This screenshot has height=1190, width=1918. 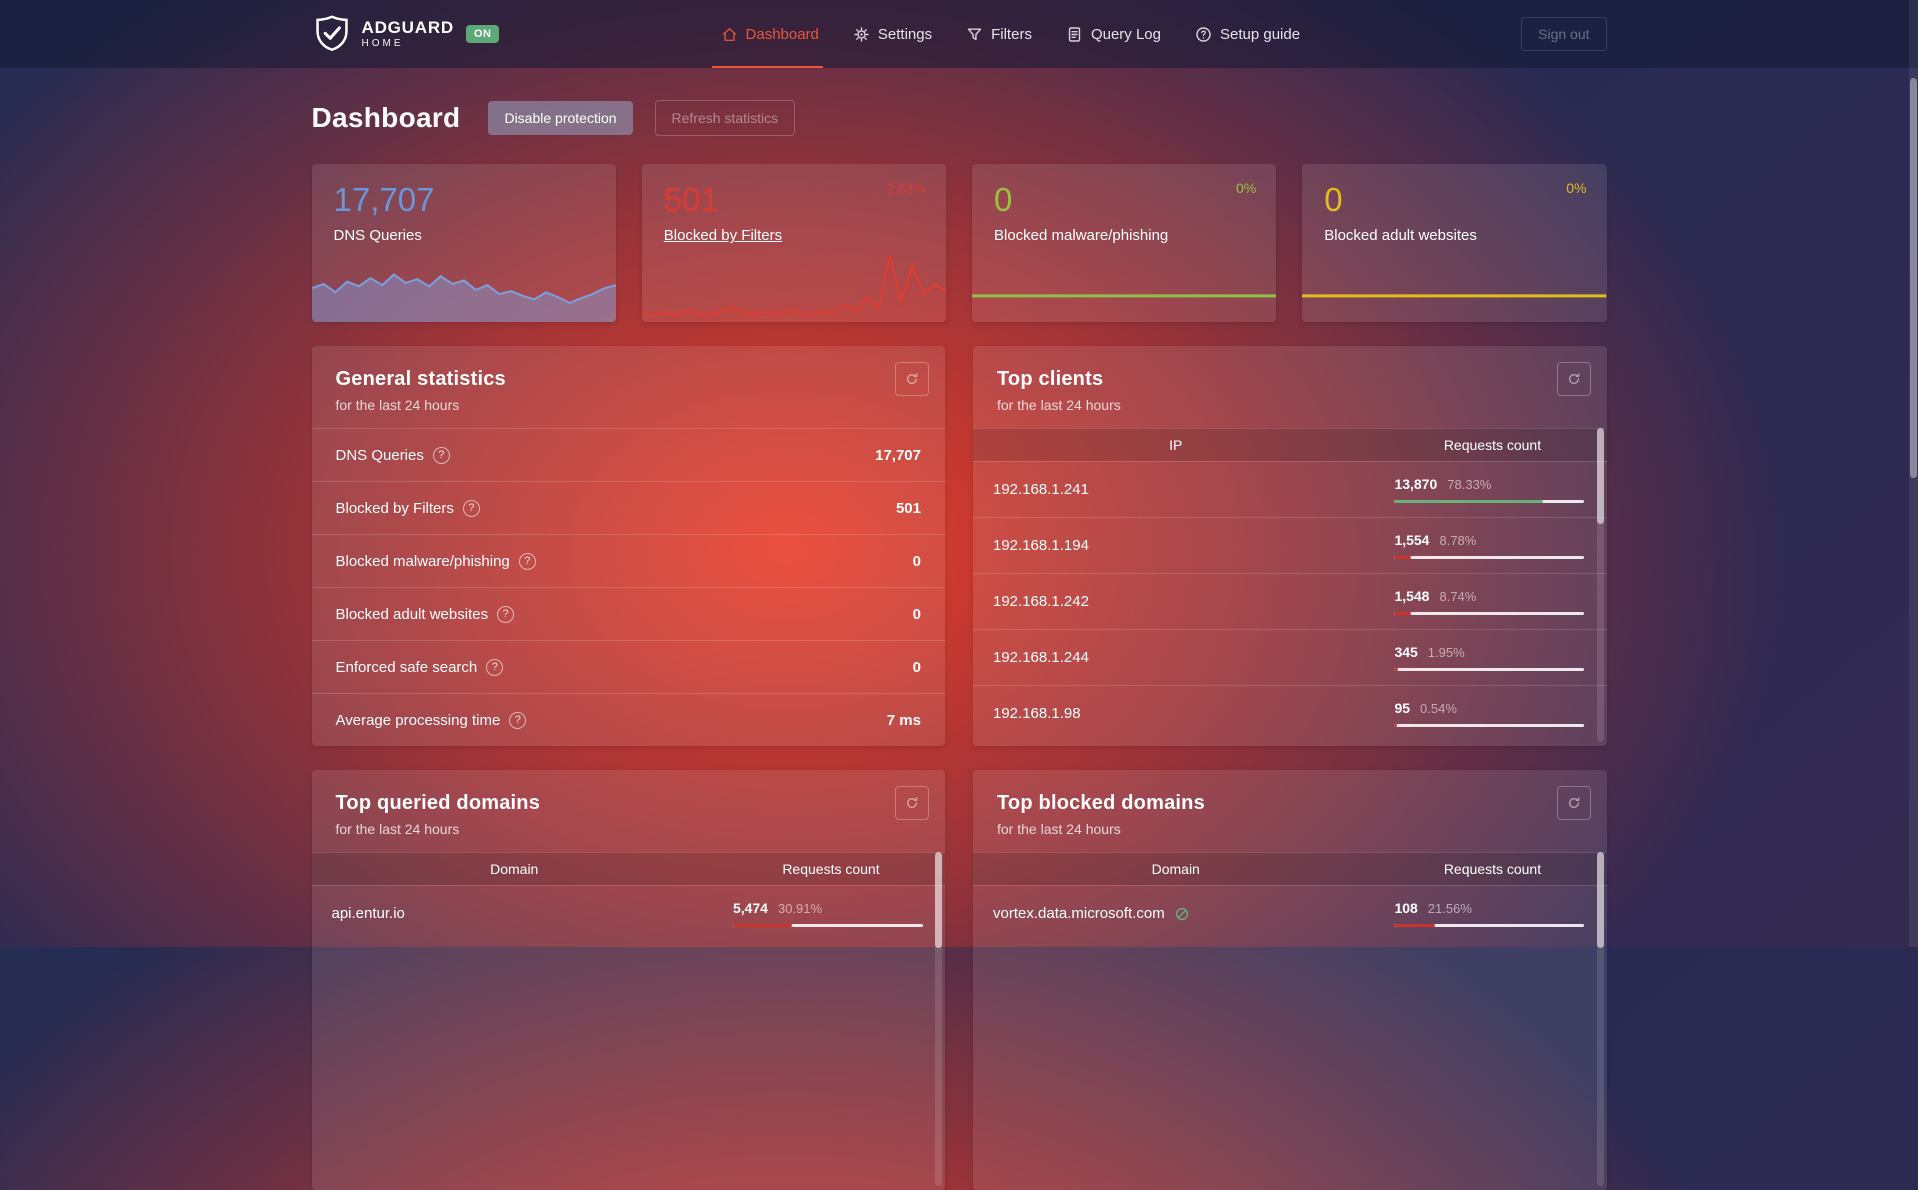 I want to click on top-queried-domains-refresh-button, so click(x=912, y=803).